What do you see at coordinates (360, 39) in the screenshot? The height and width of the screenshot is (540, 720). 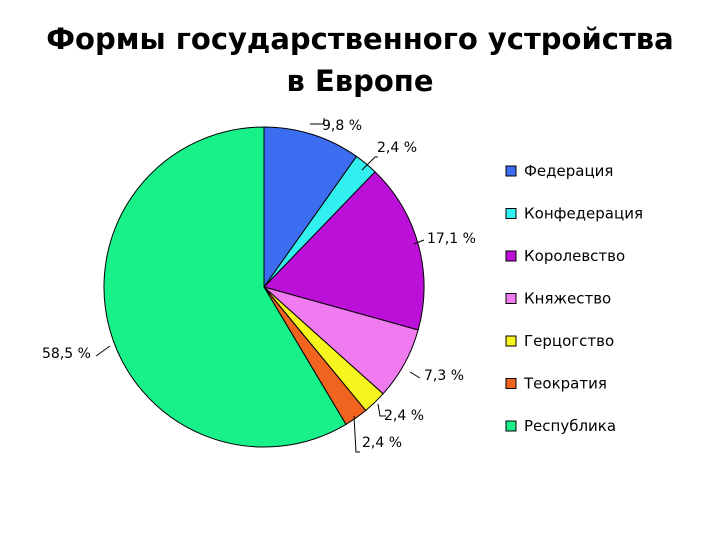 I see `chart-title-line-1: Формы государственного устройства` at bounding box center [360, 39].